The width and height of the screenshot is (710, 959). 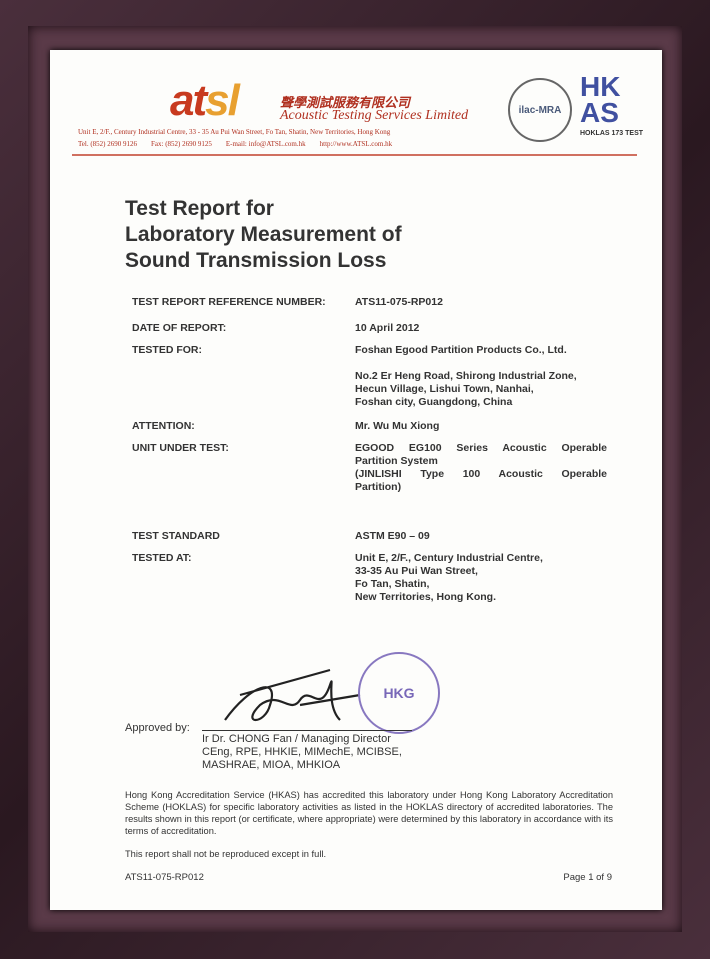 What do you see at coordinates (481, 474) in the screenshot?
I see `field-value-line: (JINLISHI Type 100 Acoustic Operable` at bounding box center [481, 474].